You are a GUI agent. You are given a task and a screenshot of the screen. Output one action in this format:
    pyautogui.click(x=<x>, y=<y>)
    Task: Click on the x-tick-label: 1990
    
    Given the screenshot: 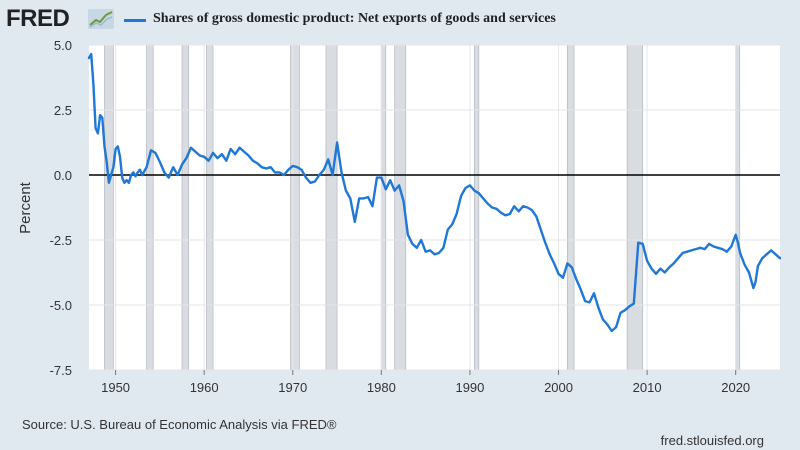 What is the action you would take?
    pyautogui.click(x=469, y=387)
    